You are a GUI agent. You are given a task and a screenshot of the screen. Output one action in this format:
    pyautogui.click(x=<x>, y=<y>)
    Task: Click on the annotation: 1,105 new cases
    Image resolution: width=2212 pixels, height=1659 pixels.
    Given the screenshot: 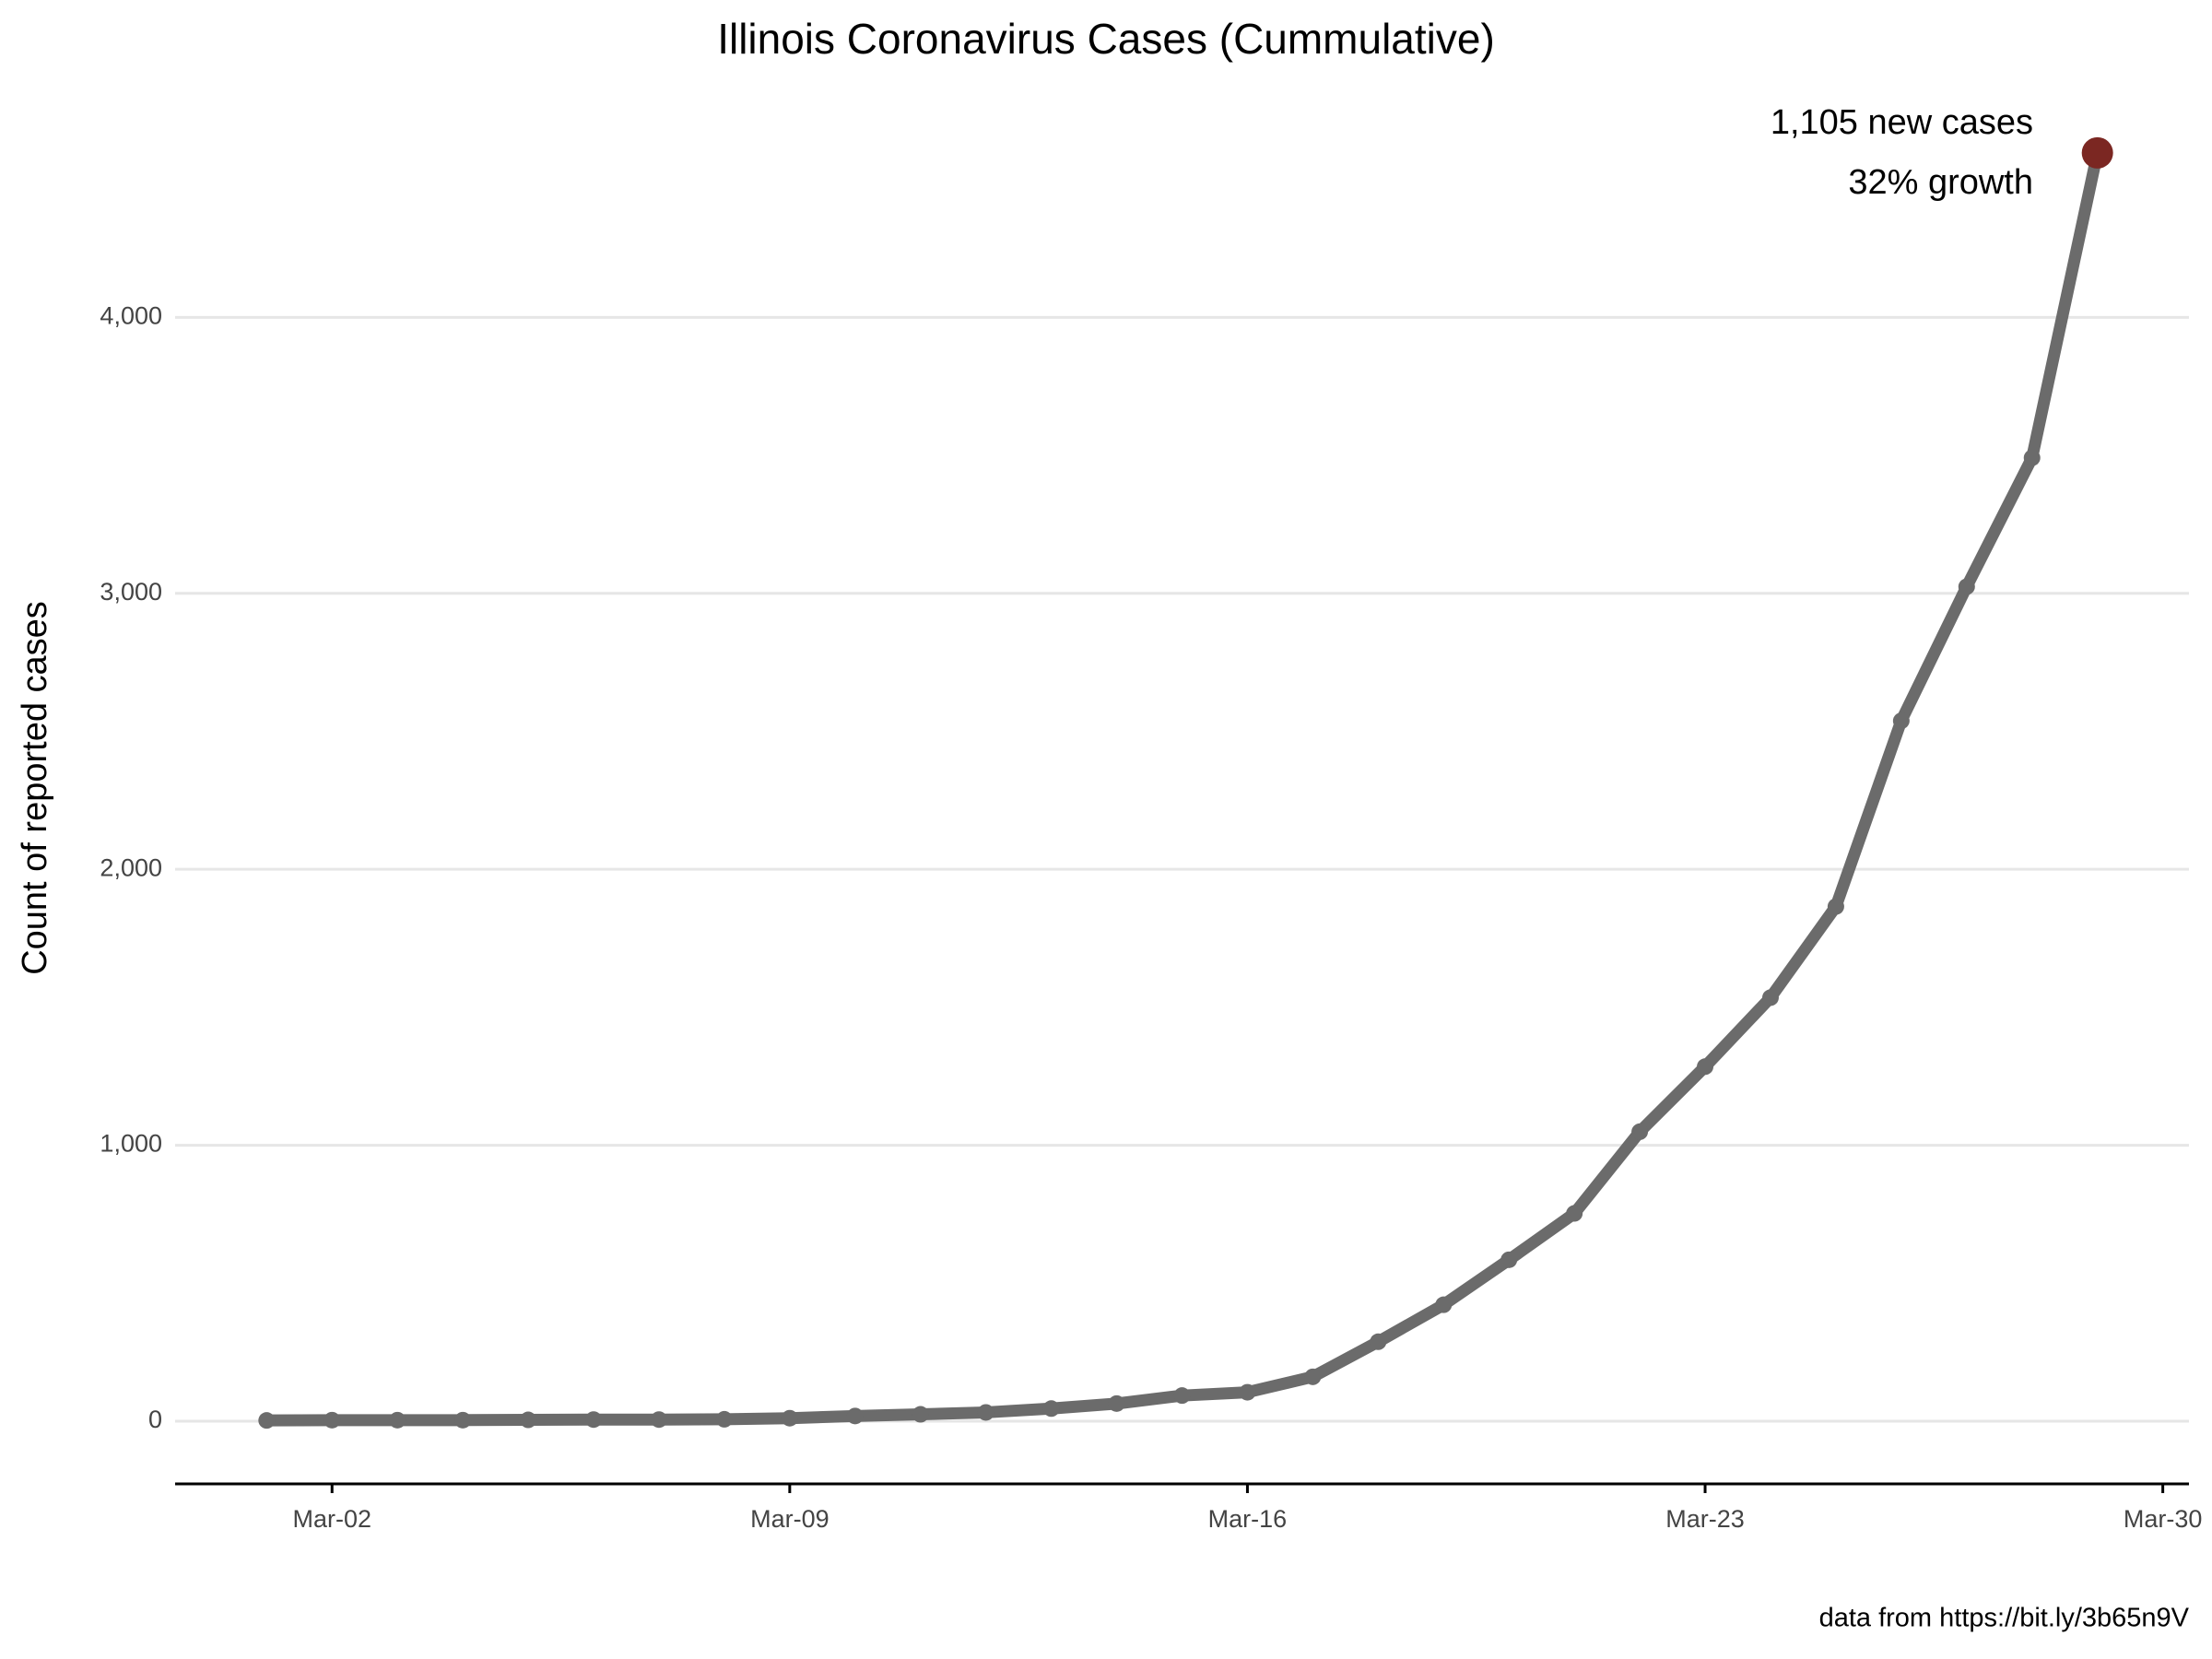 What is the action you would take?
    pyautogui.click(x=1902, y=122)
    